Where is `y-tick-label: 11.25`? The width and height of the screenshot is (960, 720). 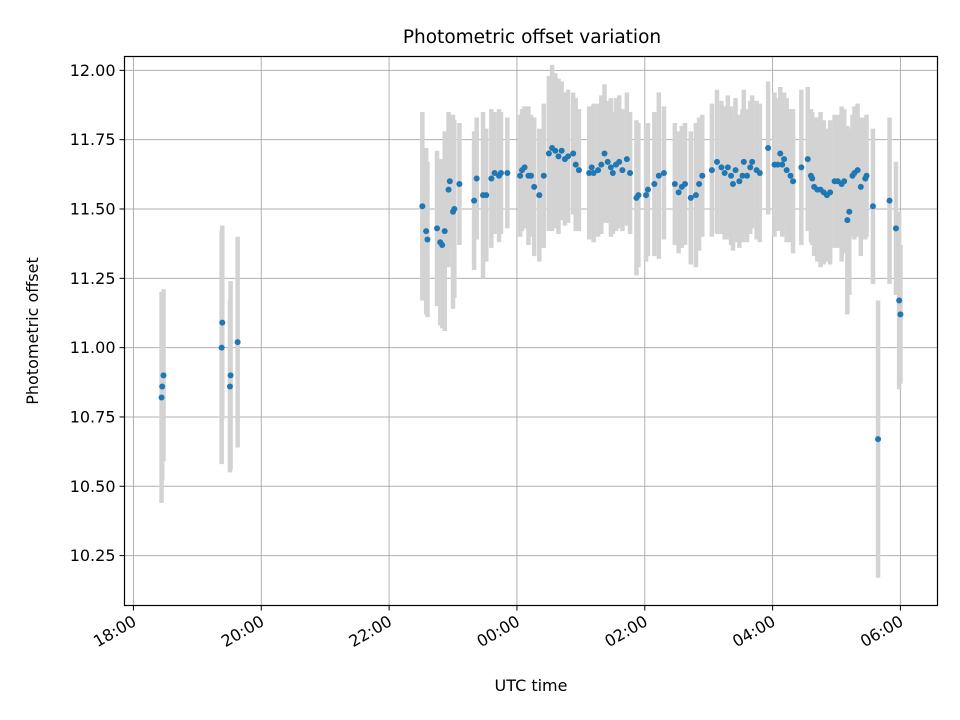 y-tick-label: 11.25 is located at coordinates (93, 278).